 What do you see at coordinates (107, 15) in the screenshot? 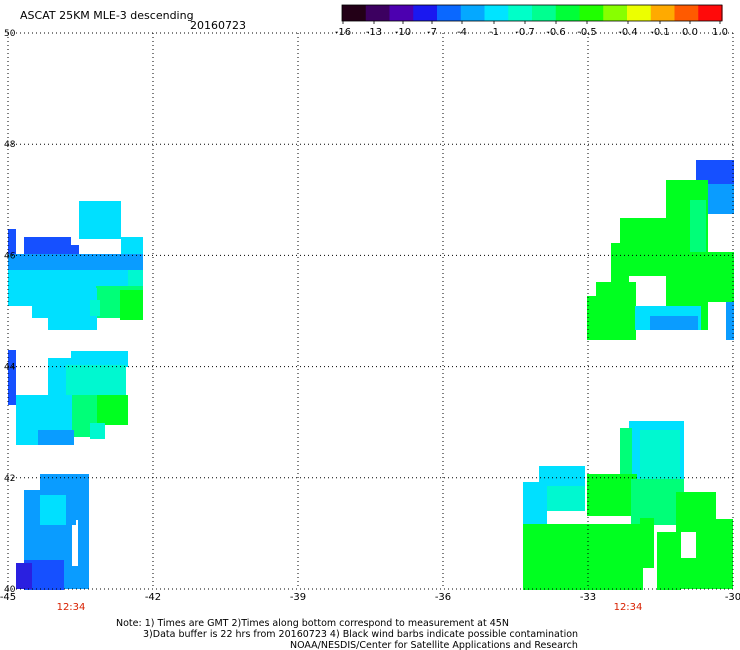
I see `product-title: ASCAT 25KM MLE-3 descending` at bounding box center [107, 15].